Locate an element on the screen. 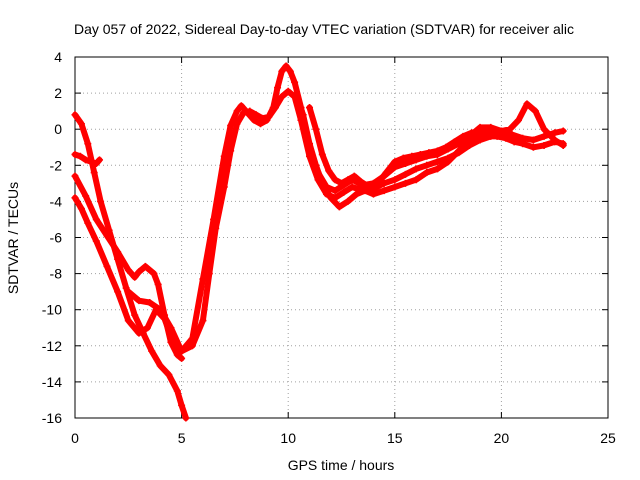 The image size is (640, 480). x-tick-label: 15 is located at coordinates (395, 438).